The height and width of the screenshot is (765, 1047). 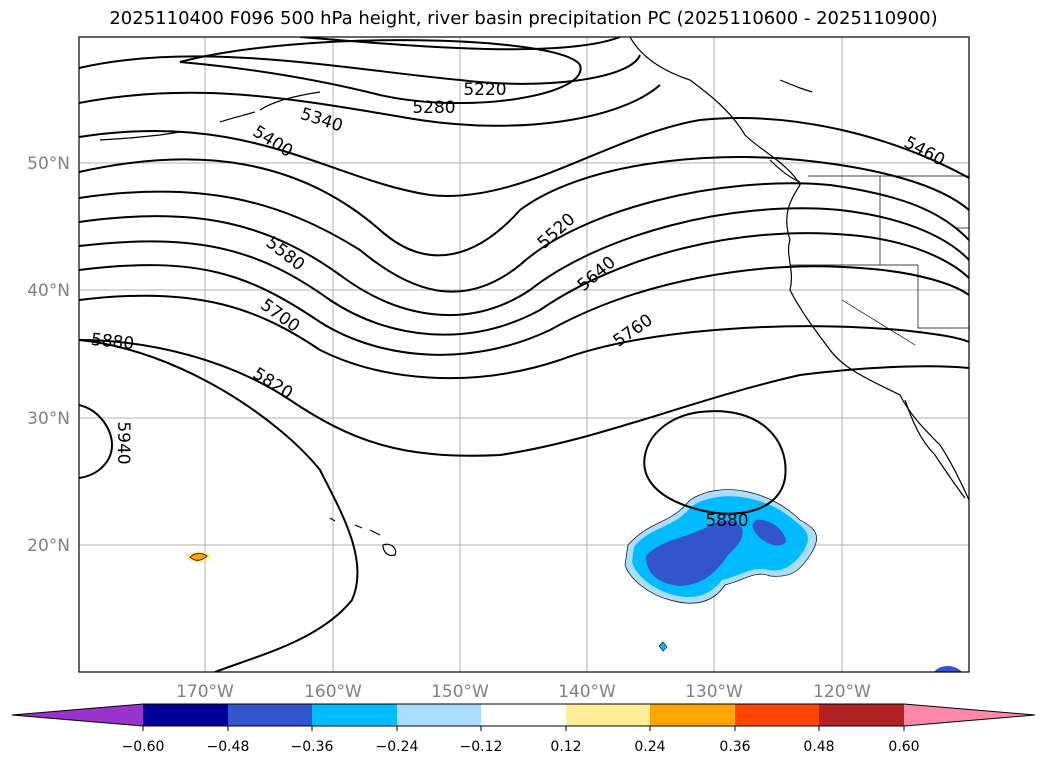 I want to click on lat-label-20n: 20°N, so click(x=48, y=546).